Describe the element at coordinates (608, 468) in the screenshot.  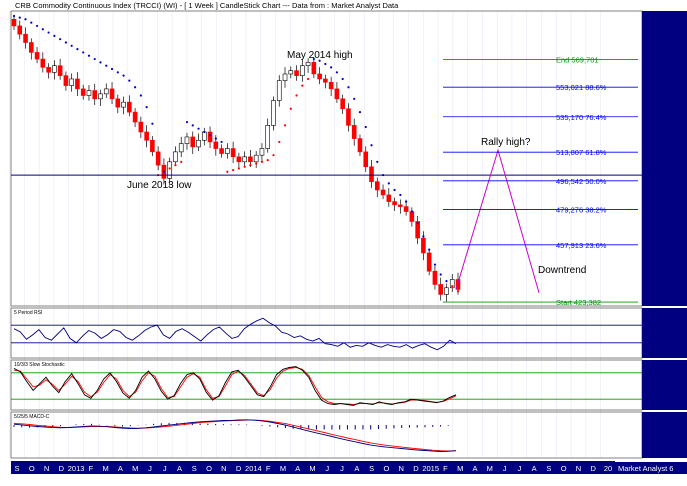
I see `time-tick-label: 20` at that location.